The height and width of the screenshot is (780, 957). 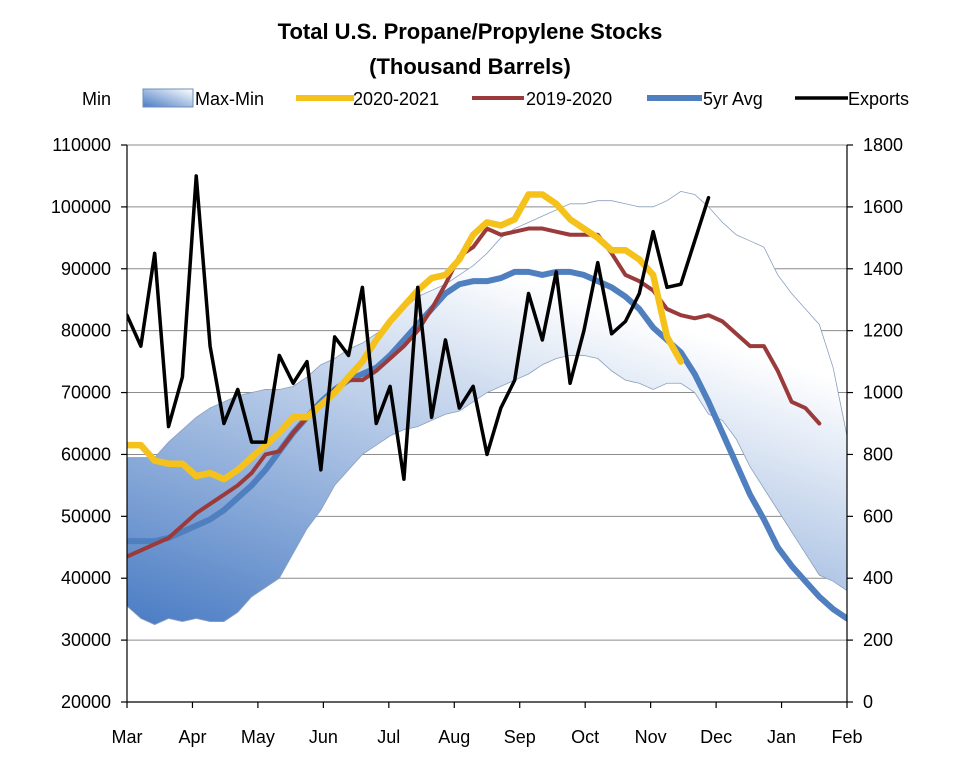 I want to click on legend-band-label: Max-Min, so click(x=229, y=99).